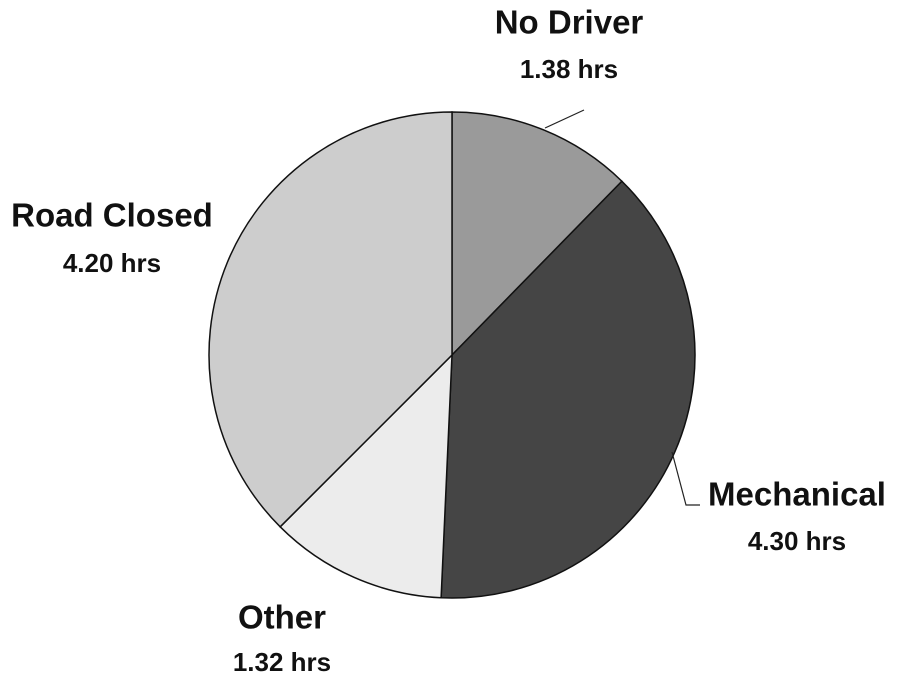  I want to click on slice-label: Road Closed, so click(112, 215).